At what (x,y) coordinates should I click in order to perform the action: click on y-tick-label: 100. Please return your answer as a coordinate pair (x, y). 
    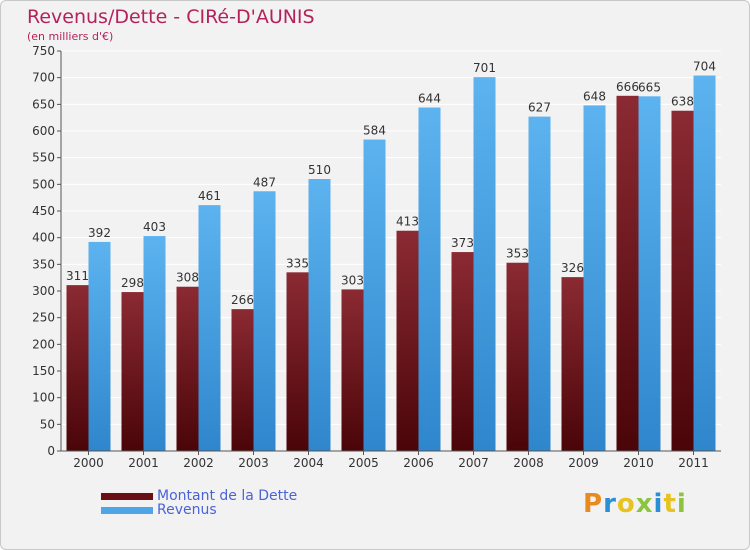
    Looking at the image, I should click on (43, 398).